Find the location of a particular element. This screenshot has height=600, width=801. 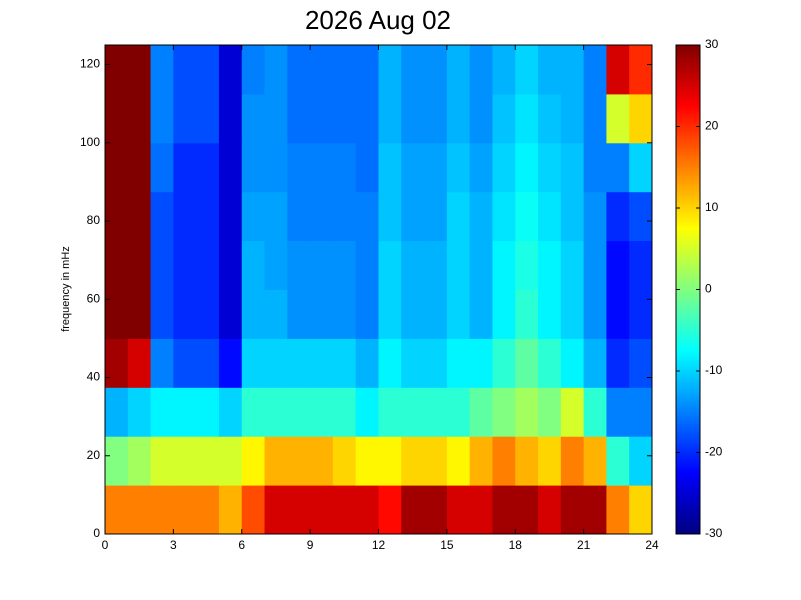

colorbar-tick-label: -20 is located at coordinates (714, 452).